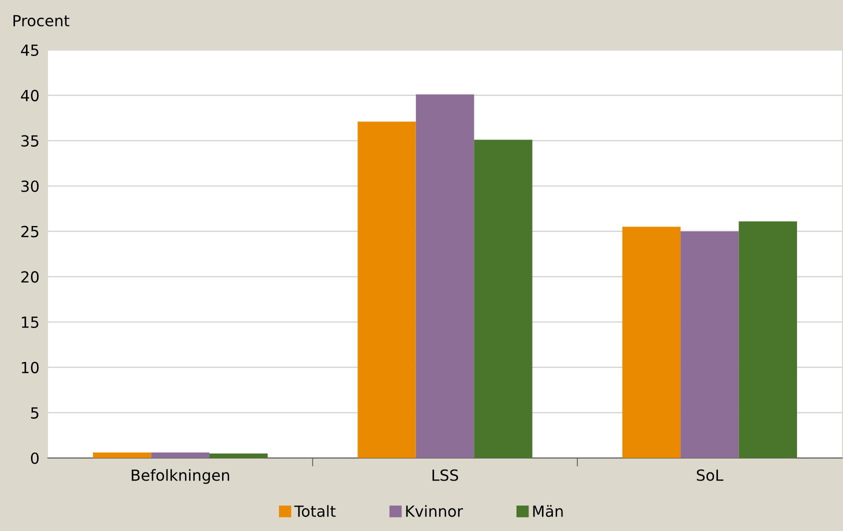  I want to click on y-tick-label: 0, so click(34, 458).